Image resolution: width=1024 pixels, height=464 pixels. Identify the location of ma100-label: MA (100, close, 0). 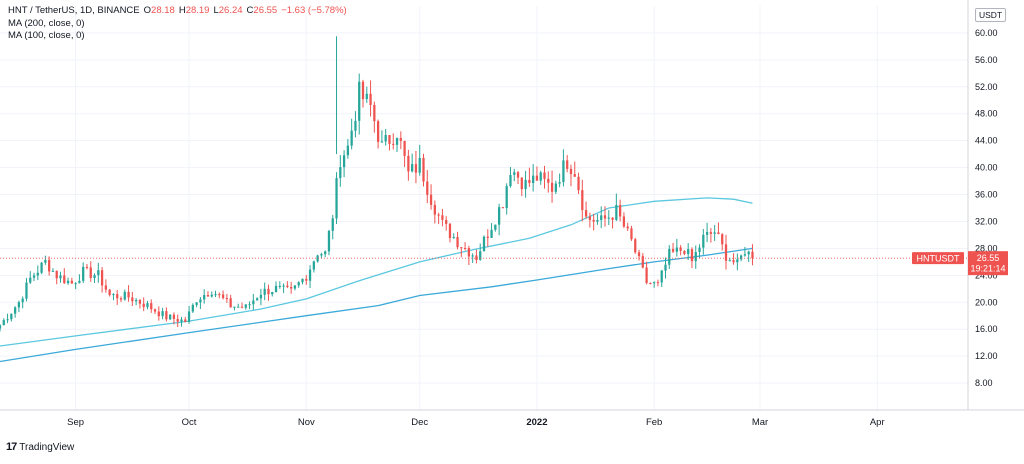
(46, 35).